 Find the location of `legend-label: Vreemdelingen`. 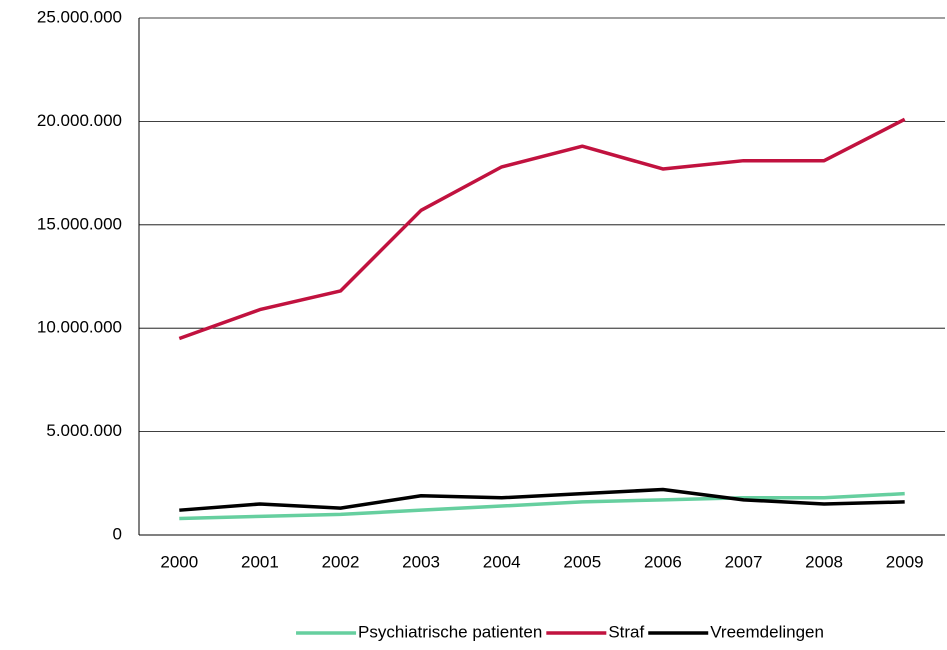

legend-label: Vreemdelingen is located at coordinates (767, 631).